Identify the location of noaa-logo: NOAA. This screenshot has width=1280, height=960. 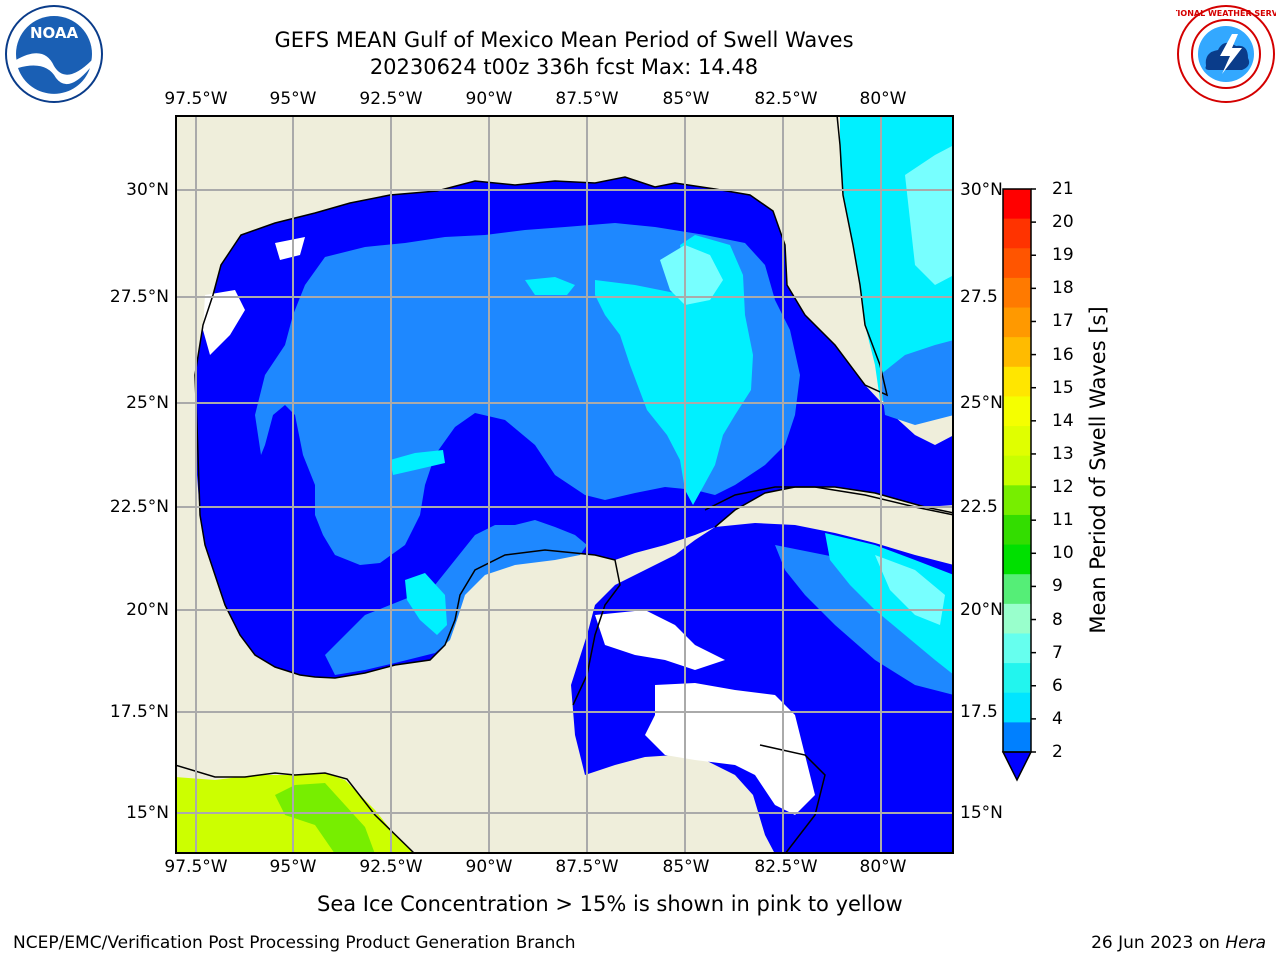
(54, 54).